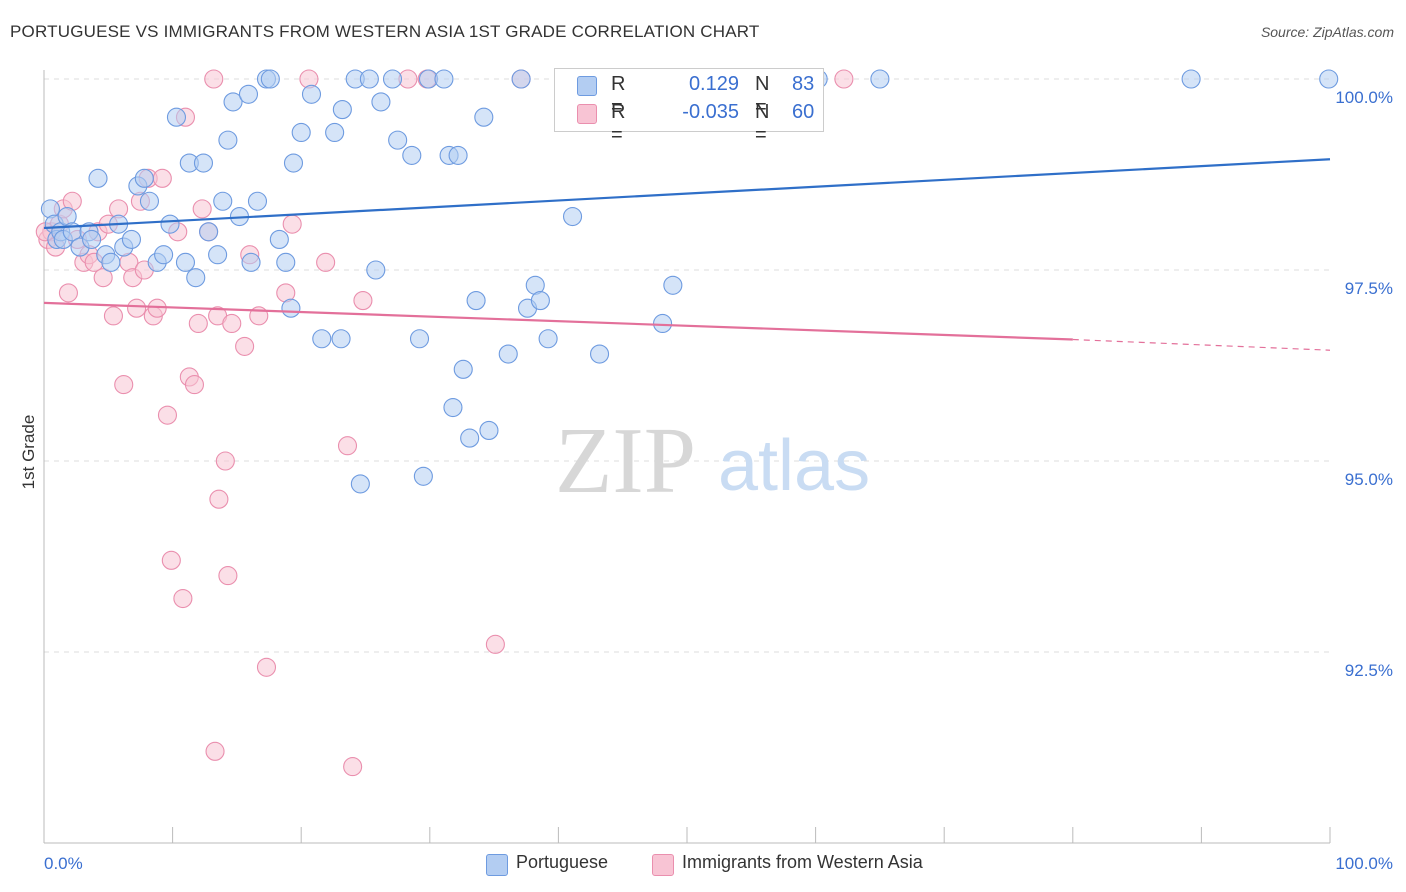  What do you see at coordinates (618, 95) in the screenshot?
I see `legend-r-label: R =` at bounding box center [618, 95].